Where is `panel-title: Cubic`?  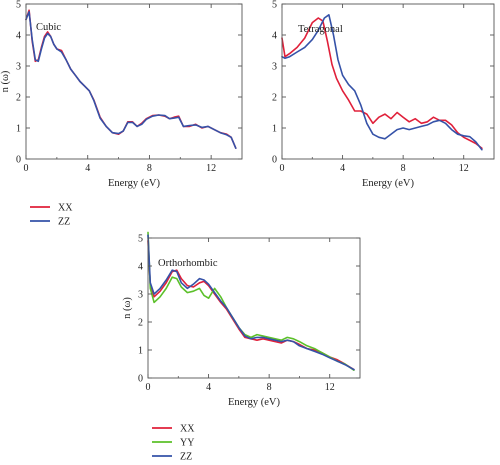
panel-title: Cubic is located at coordinates (48, 27).